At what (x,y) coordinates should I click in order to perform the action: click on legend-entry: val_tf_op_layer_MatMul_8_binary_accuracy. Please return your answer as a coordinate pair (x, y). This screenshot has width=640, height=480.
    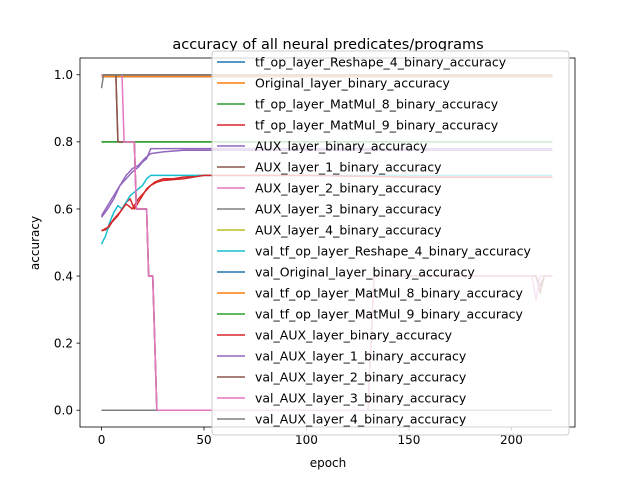
    Looking at the image, I should click on (389, 293).